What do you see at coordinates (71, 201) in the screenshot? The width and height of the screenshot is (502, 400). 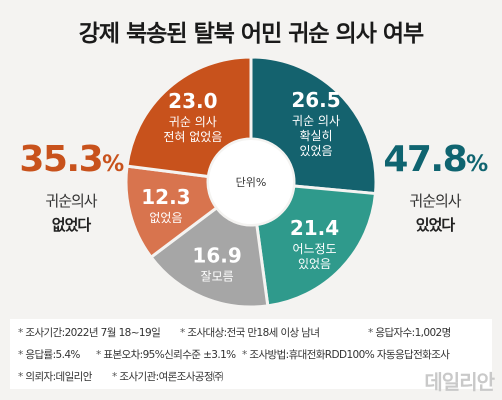 I see `left-summary-label: 귀순의사` at bounding box center [71, 201].